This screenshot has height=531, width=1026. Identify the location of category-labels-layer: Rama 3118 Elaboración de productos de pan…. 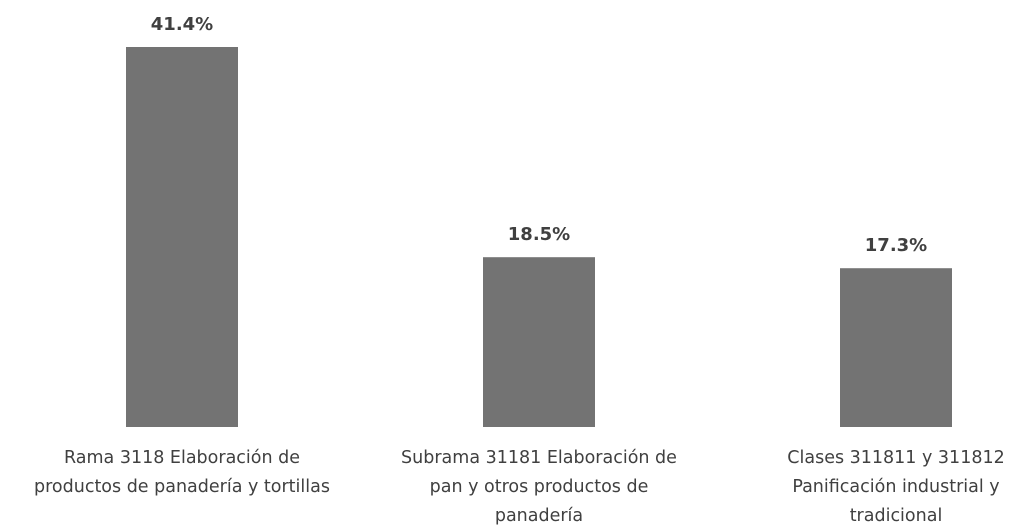
(519, 487).